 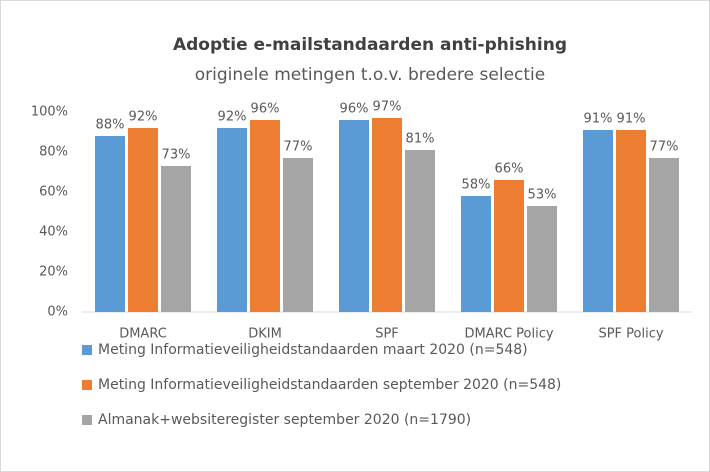 What do you see at coordinates (387, 107) in the screenshot?
I see `data-label: 97%` at bounding box center [387, 107].